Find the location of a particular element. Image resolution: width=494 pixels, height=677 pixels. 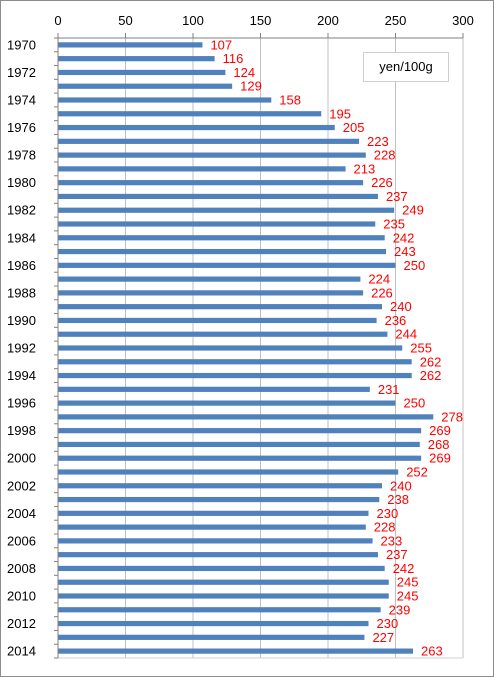

data-label: 158 is located at coordinates (290, 100).